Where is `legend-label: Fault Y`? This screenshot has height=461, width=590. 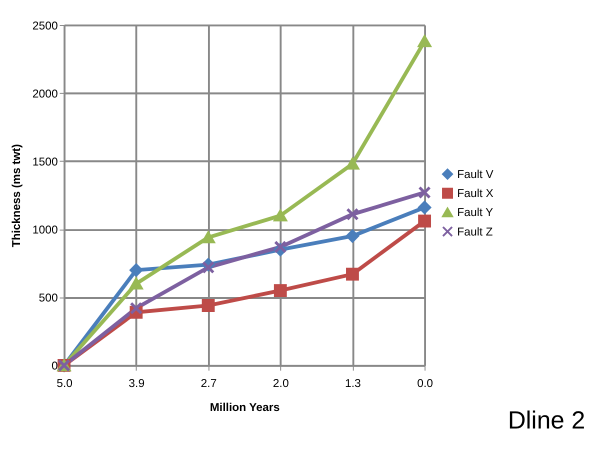
legend-label: Fault Y is located at coordinates (475, 213).